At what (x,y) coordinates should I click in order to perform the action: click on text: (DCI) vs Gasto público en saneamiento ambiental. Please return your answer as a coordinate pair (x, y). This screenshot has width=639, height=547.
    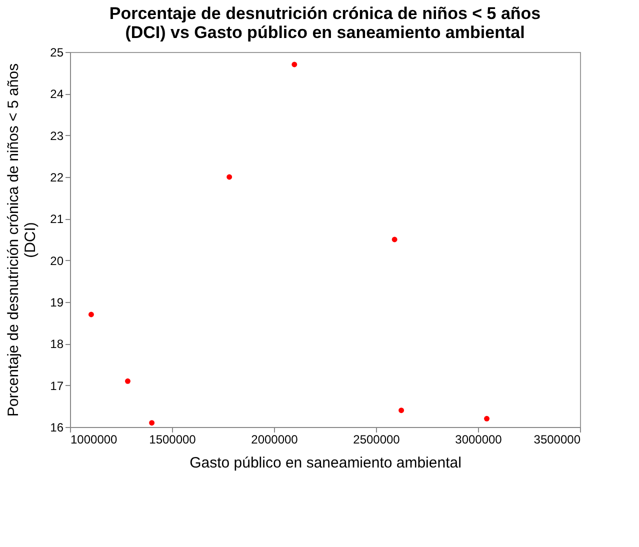
    Looking at the image, I should click on (325, 32).